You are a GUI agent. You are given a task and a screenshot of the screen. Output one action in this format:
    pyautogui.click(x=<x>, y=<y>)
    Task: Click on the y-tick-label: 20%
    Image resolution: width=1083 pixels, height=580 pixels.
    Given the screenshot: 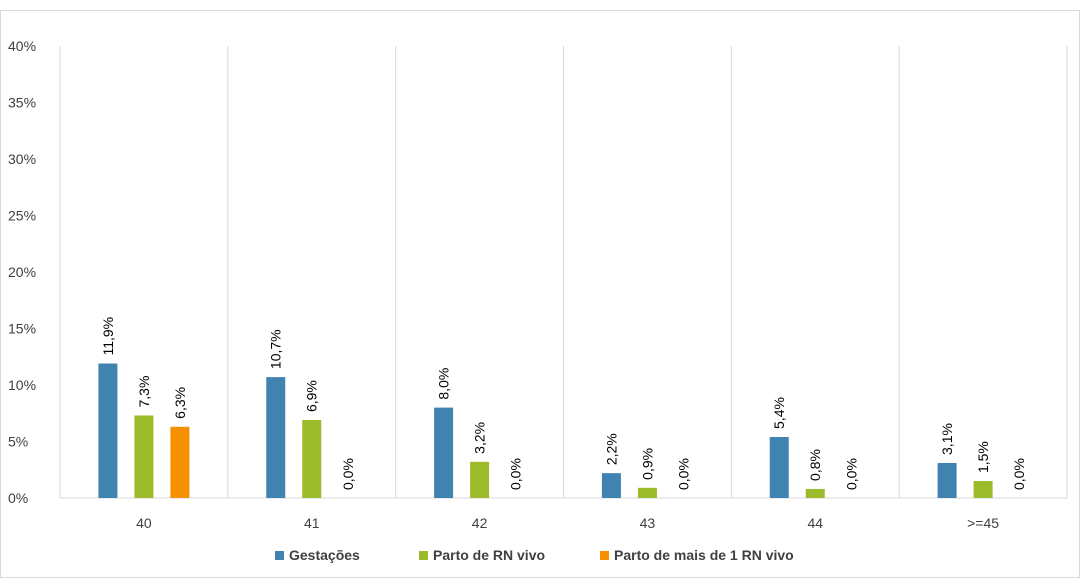 What is the action you would take?
    pyautogui.click(x=22, y=272)
    